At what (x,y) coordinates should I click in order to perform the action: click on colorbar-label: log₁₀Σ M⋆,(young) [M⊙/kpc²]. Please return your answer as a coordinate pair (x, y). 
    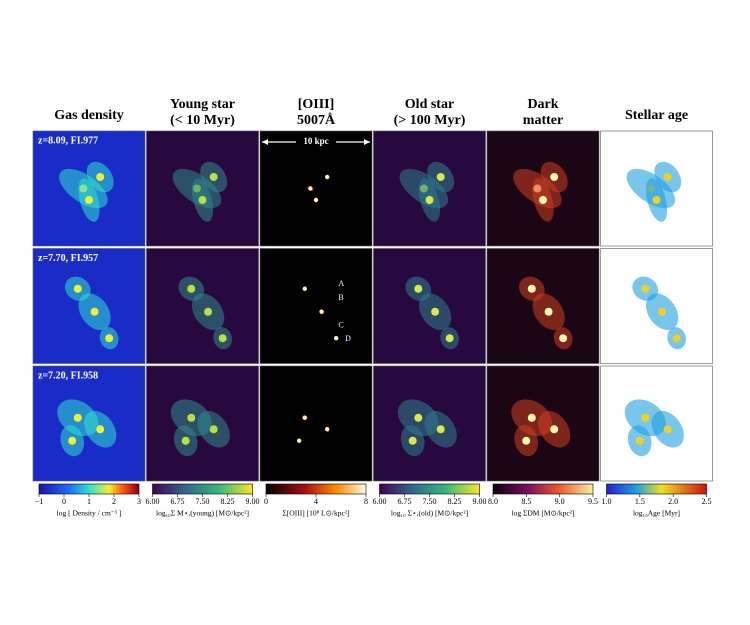
    Looking at the image, I should click on (202, 513).